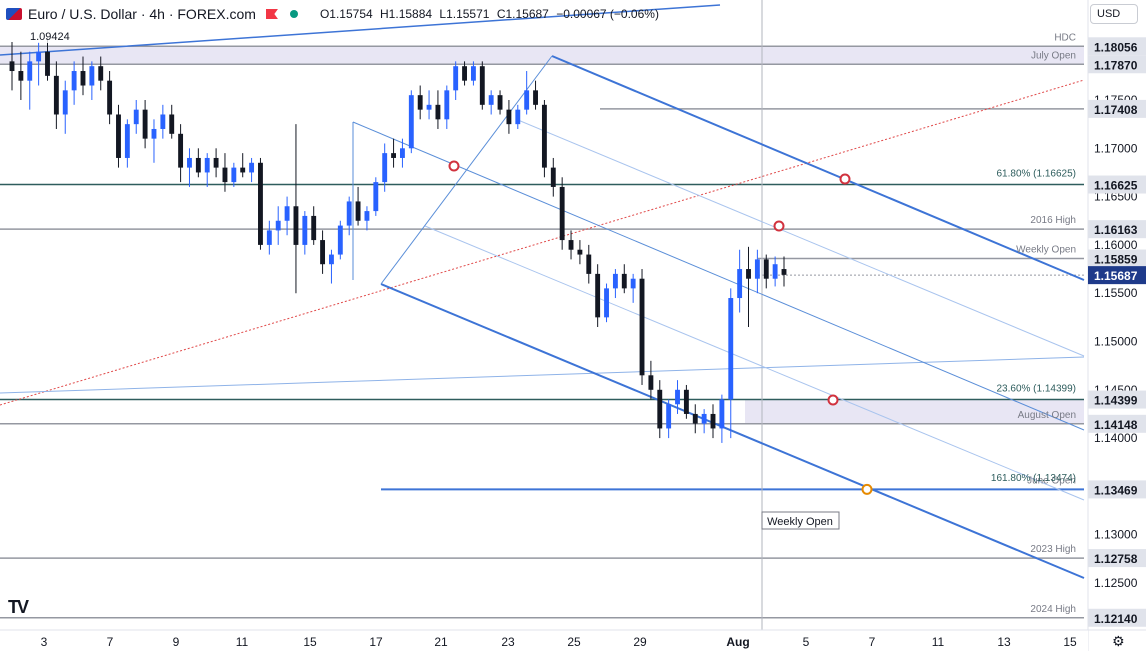 This screenshot has height=651, width=1146. Describe the element at coordinates (1116, 186) in the screenshot. I see `level-price-text: 1.16625` at that location.